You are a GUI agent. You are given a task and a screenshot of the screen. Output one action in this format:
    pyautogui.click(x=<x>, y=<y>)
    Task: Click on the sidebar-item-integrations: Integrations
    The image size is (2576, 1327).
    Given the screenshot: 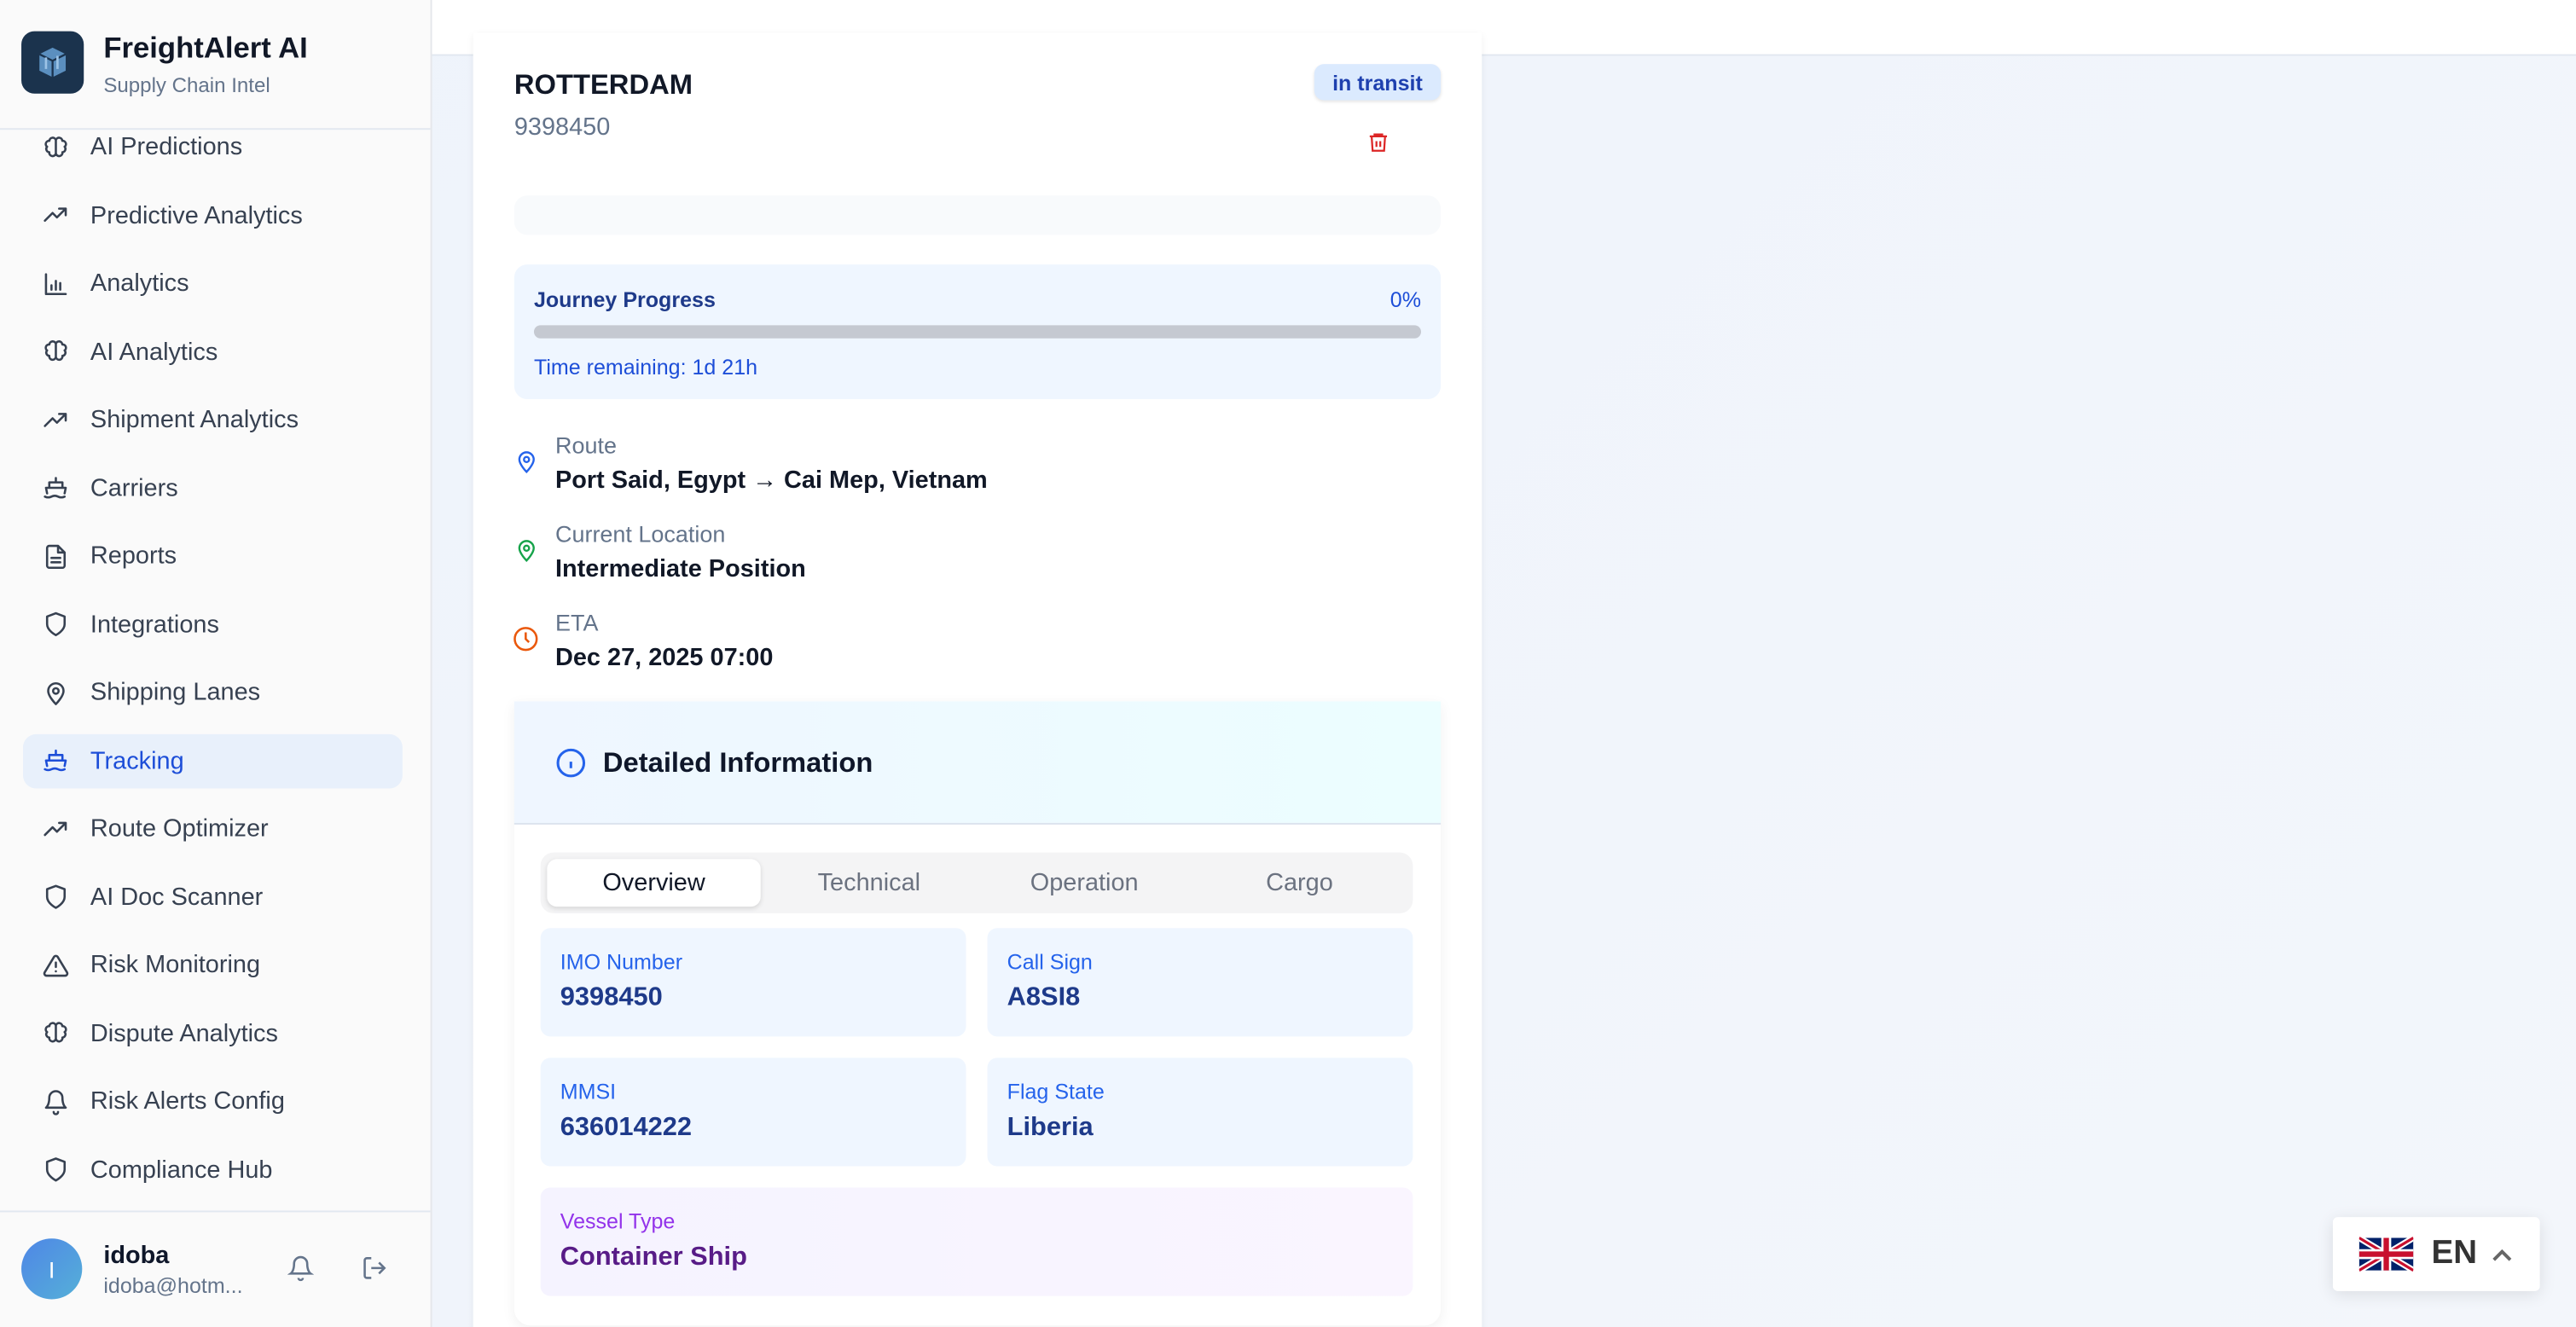 What is the action you would take?
    pyautogui.click(x=213, y=624)
    